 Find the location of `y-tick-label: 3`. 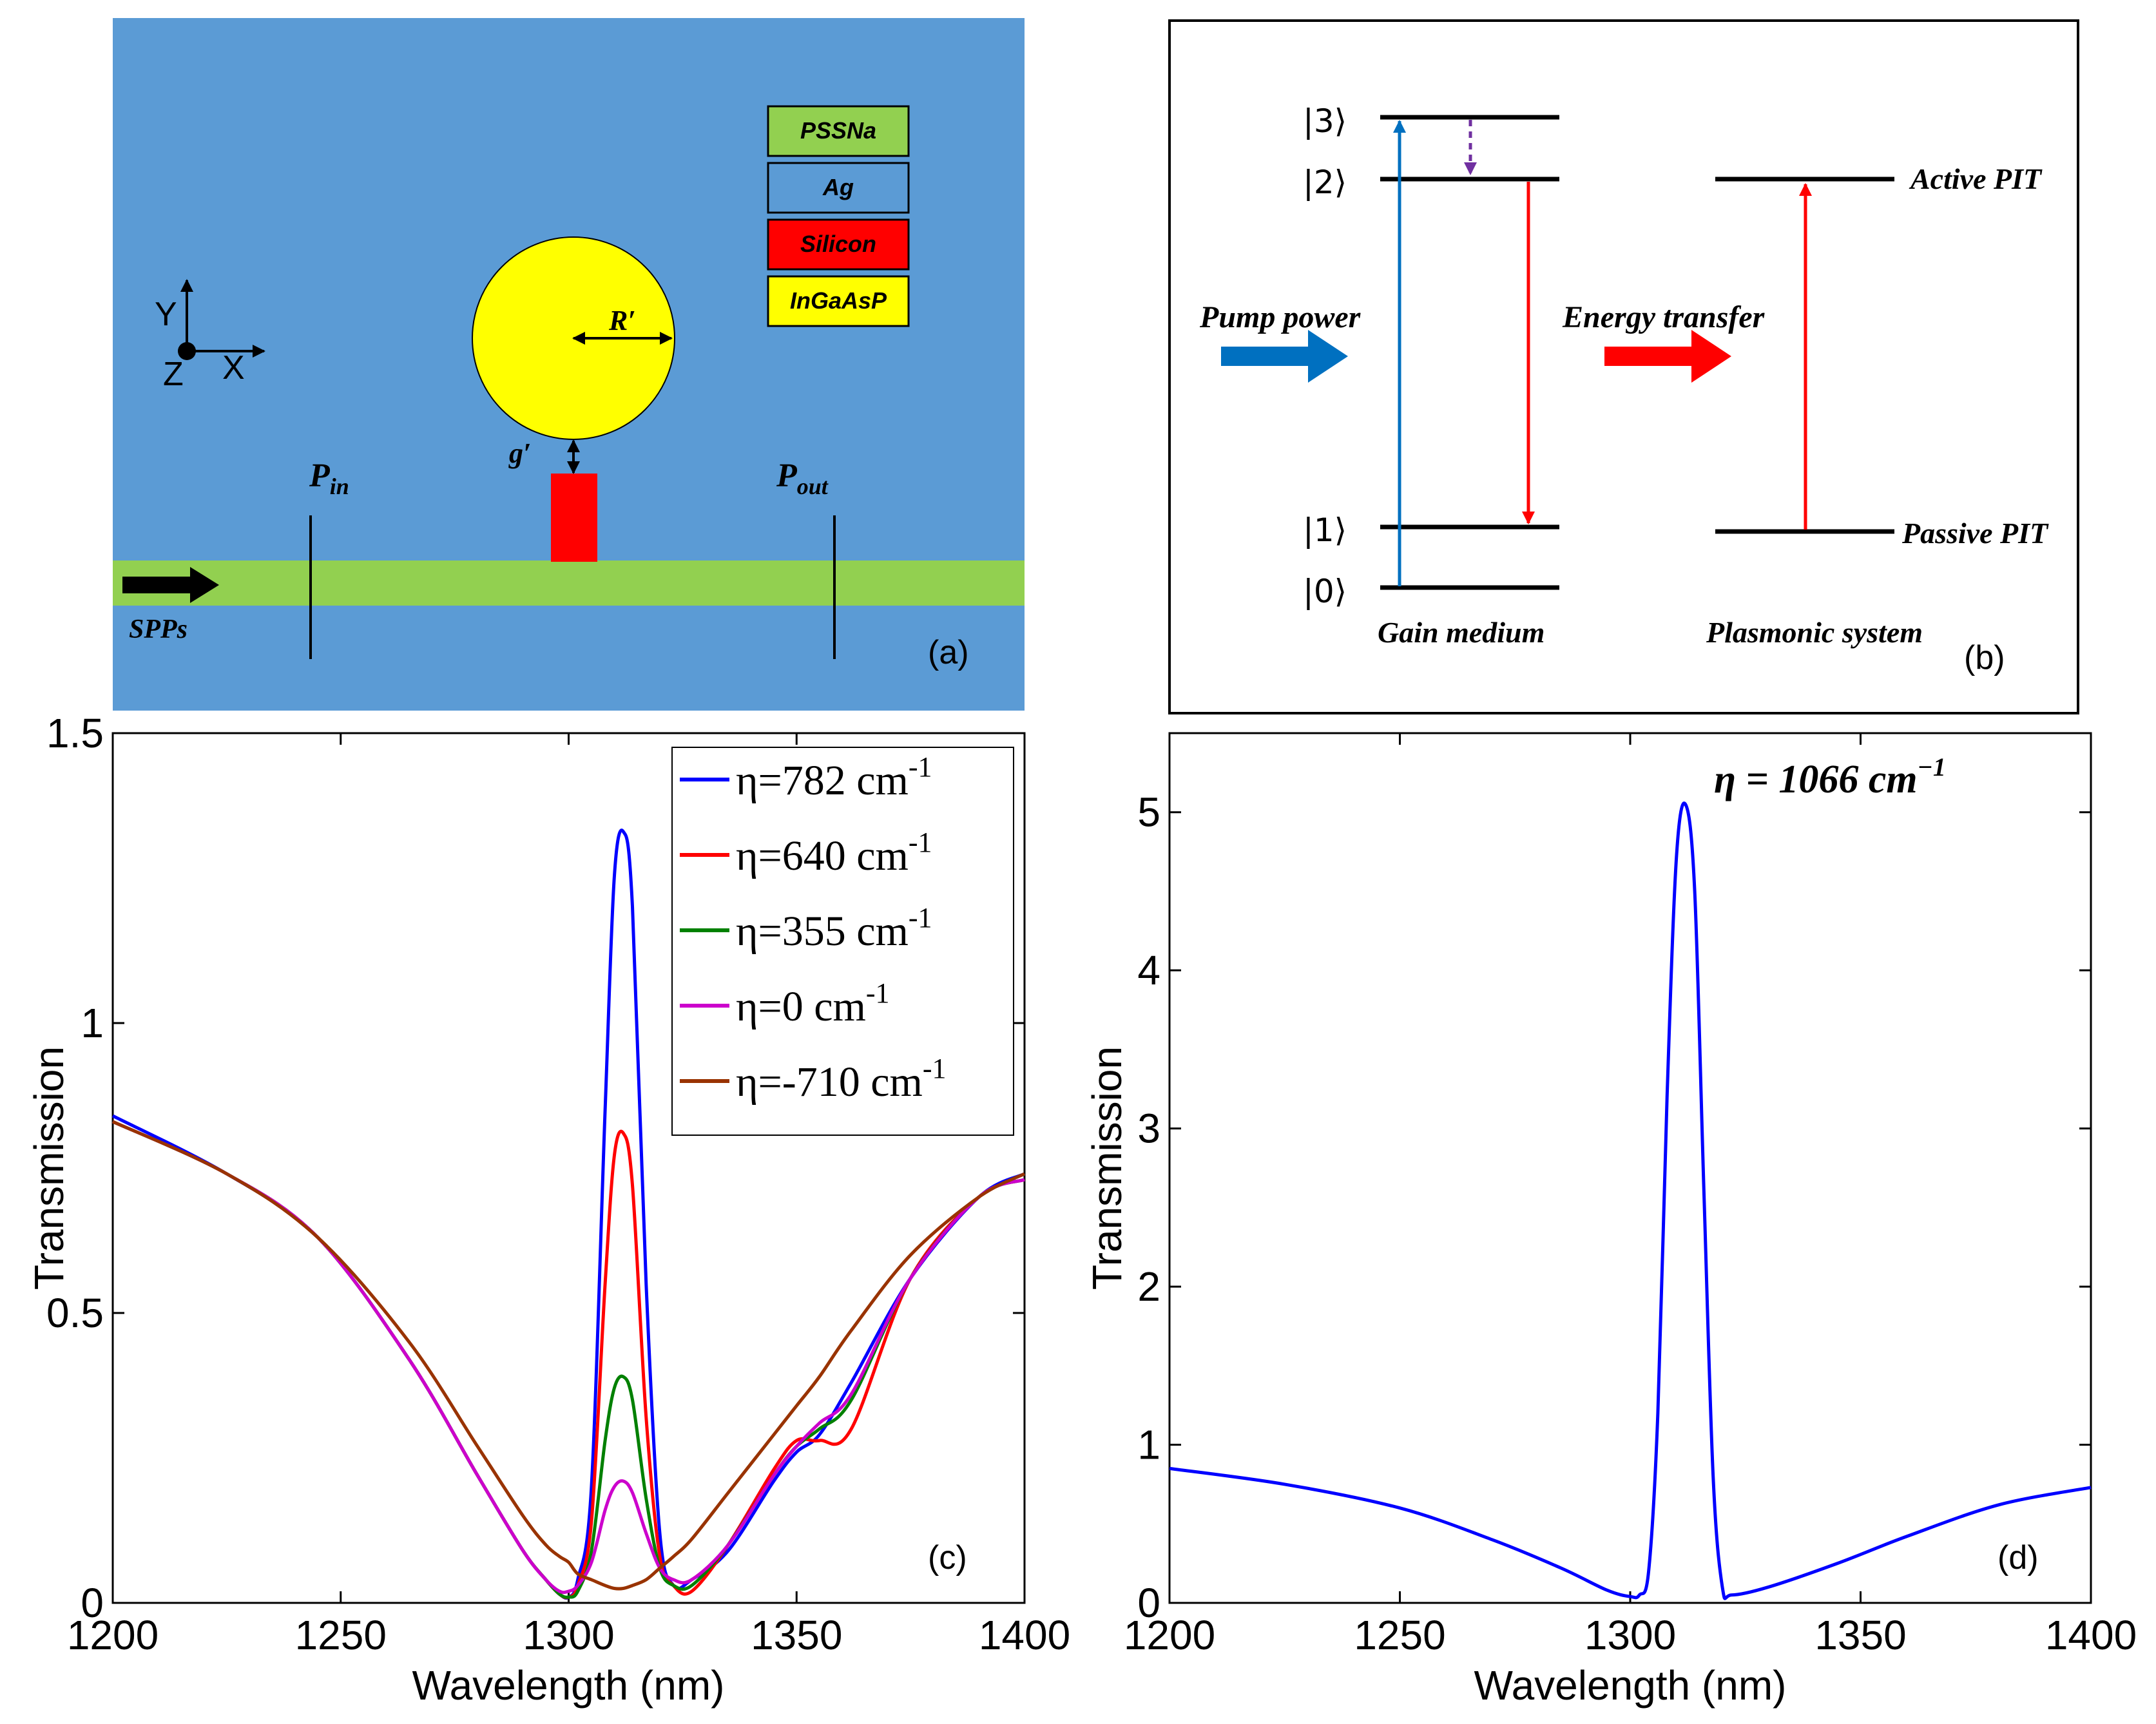

y-tick-label: 3 is located at coordinates (1148, 1129).